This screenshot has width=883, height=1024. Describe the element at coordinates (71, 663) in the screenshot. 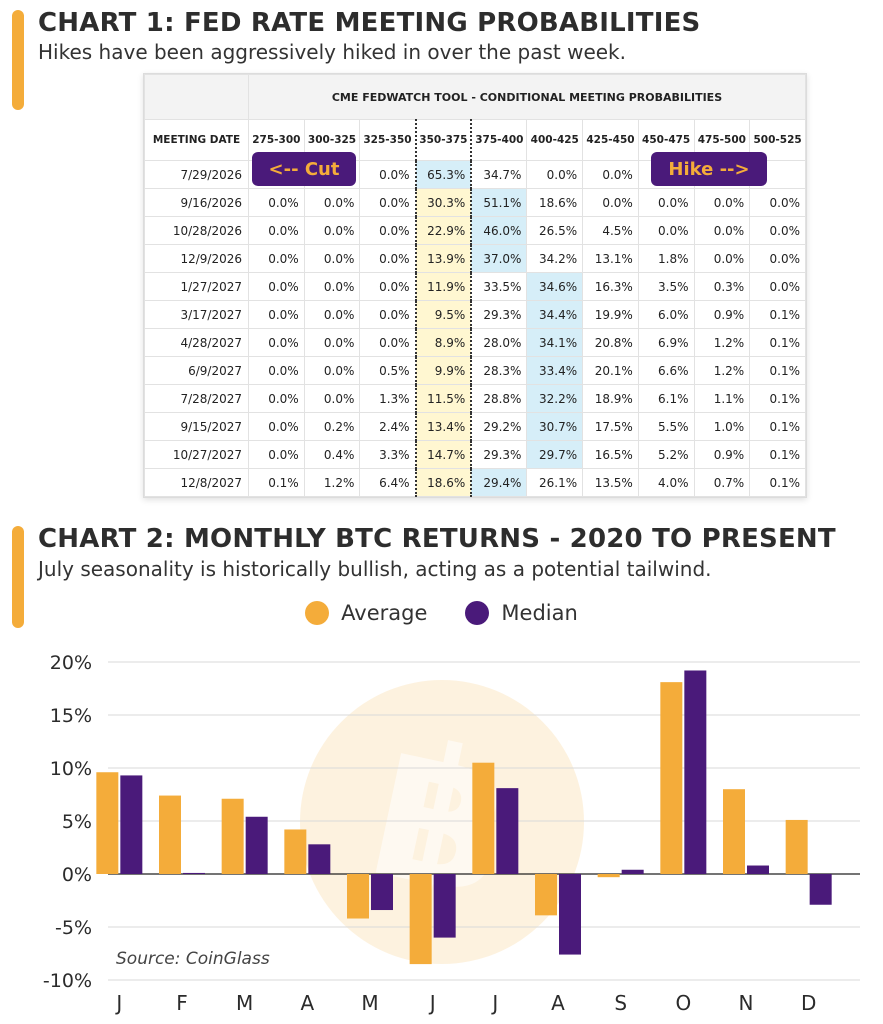

I see `y-tick-label: 20%` at that location.